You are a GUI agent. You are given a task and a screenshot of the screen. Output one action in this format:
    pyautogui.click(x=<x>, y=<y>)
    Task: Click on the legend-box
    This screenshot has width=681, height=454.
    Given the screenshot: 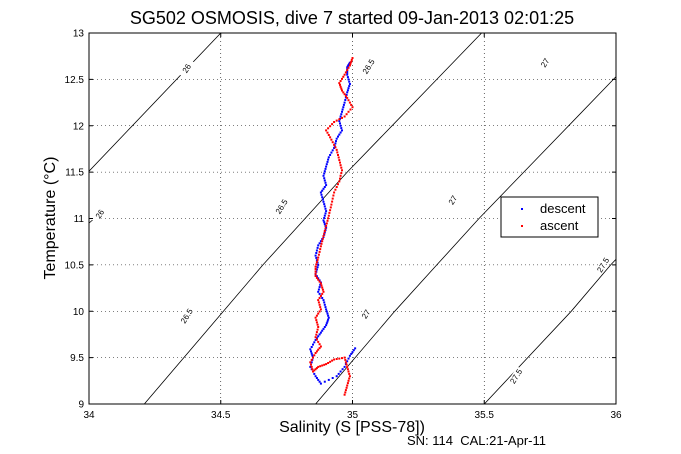 What is the action you would take?
    pyautogui.click(x=549, y=217)
    